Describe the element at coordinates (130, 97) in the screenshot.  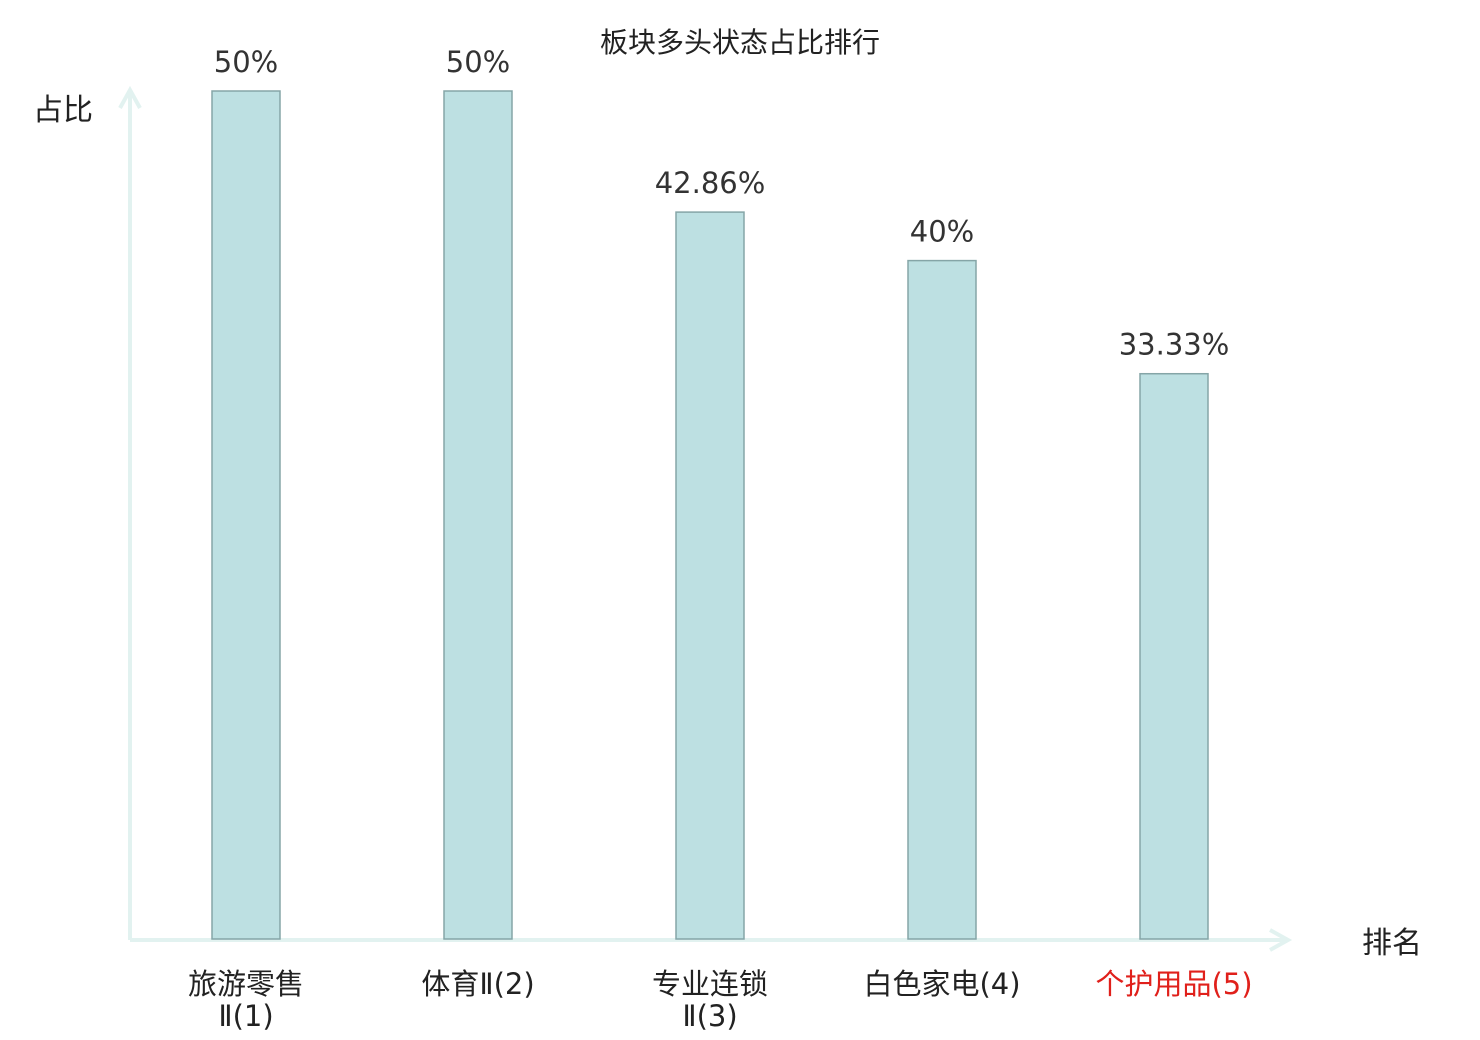
I see `y-axis-arrow` at that location.